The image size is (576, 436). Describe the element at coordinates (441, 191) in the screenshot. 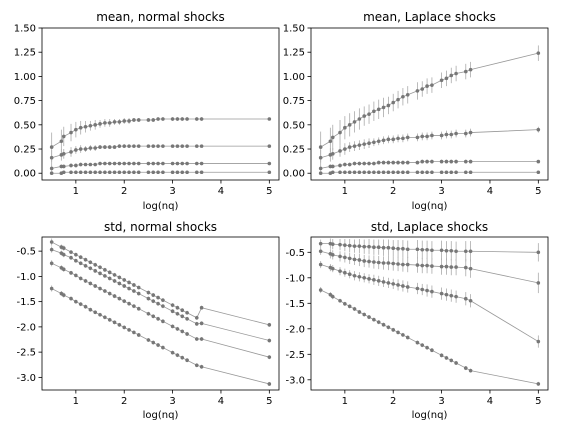

I see `x-tick-label: 3` at that location.